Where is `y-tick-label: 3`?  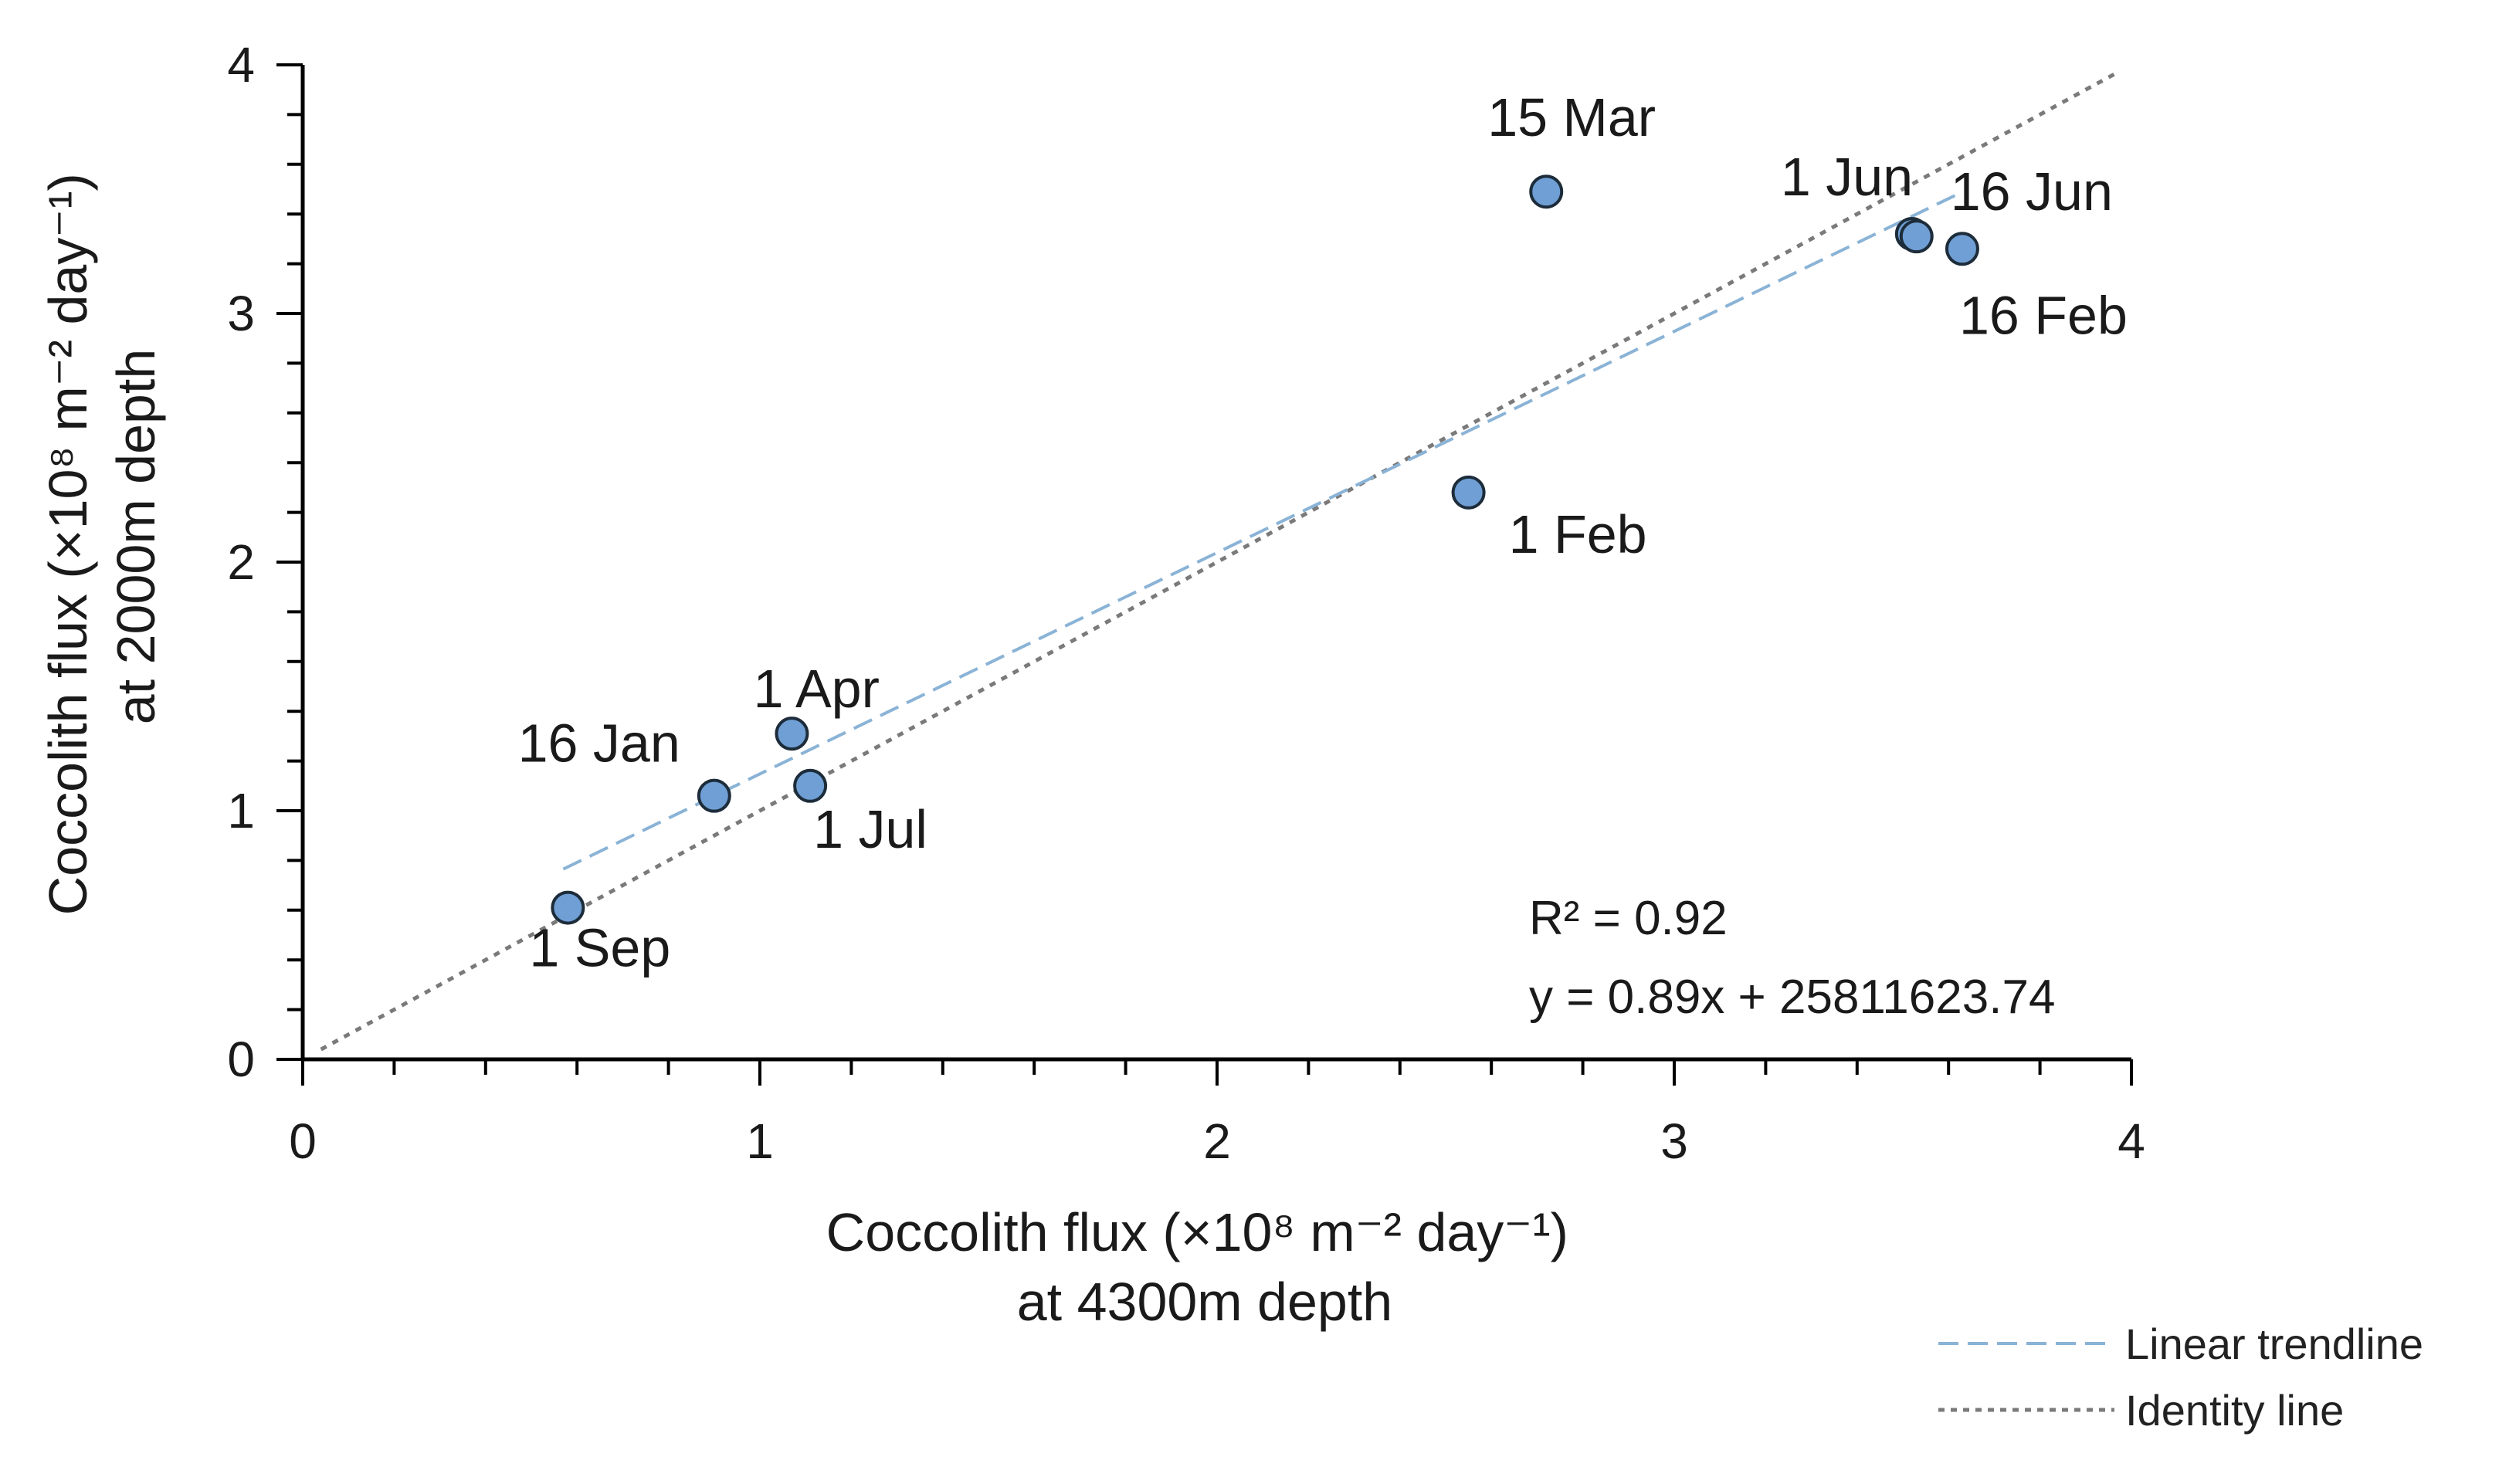 y-tick-label: 3 is located at coordinates (241, 313).